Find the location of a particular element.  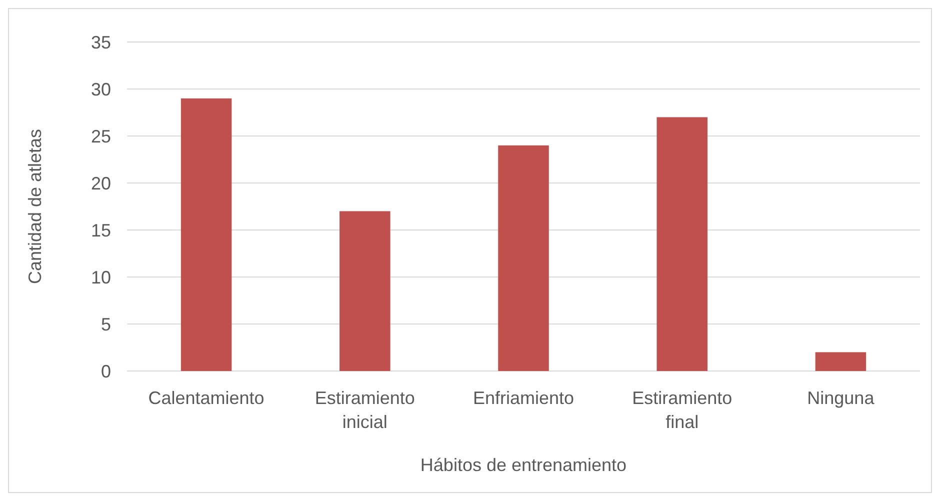

x-tick-label: Estiramiento inicial is located at coordinates (364, 410).